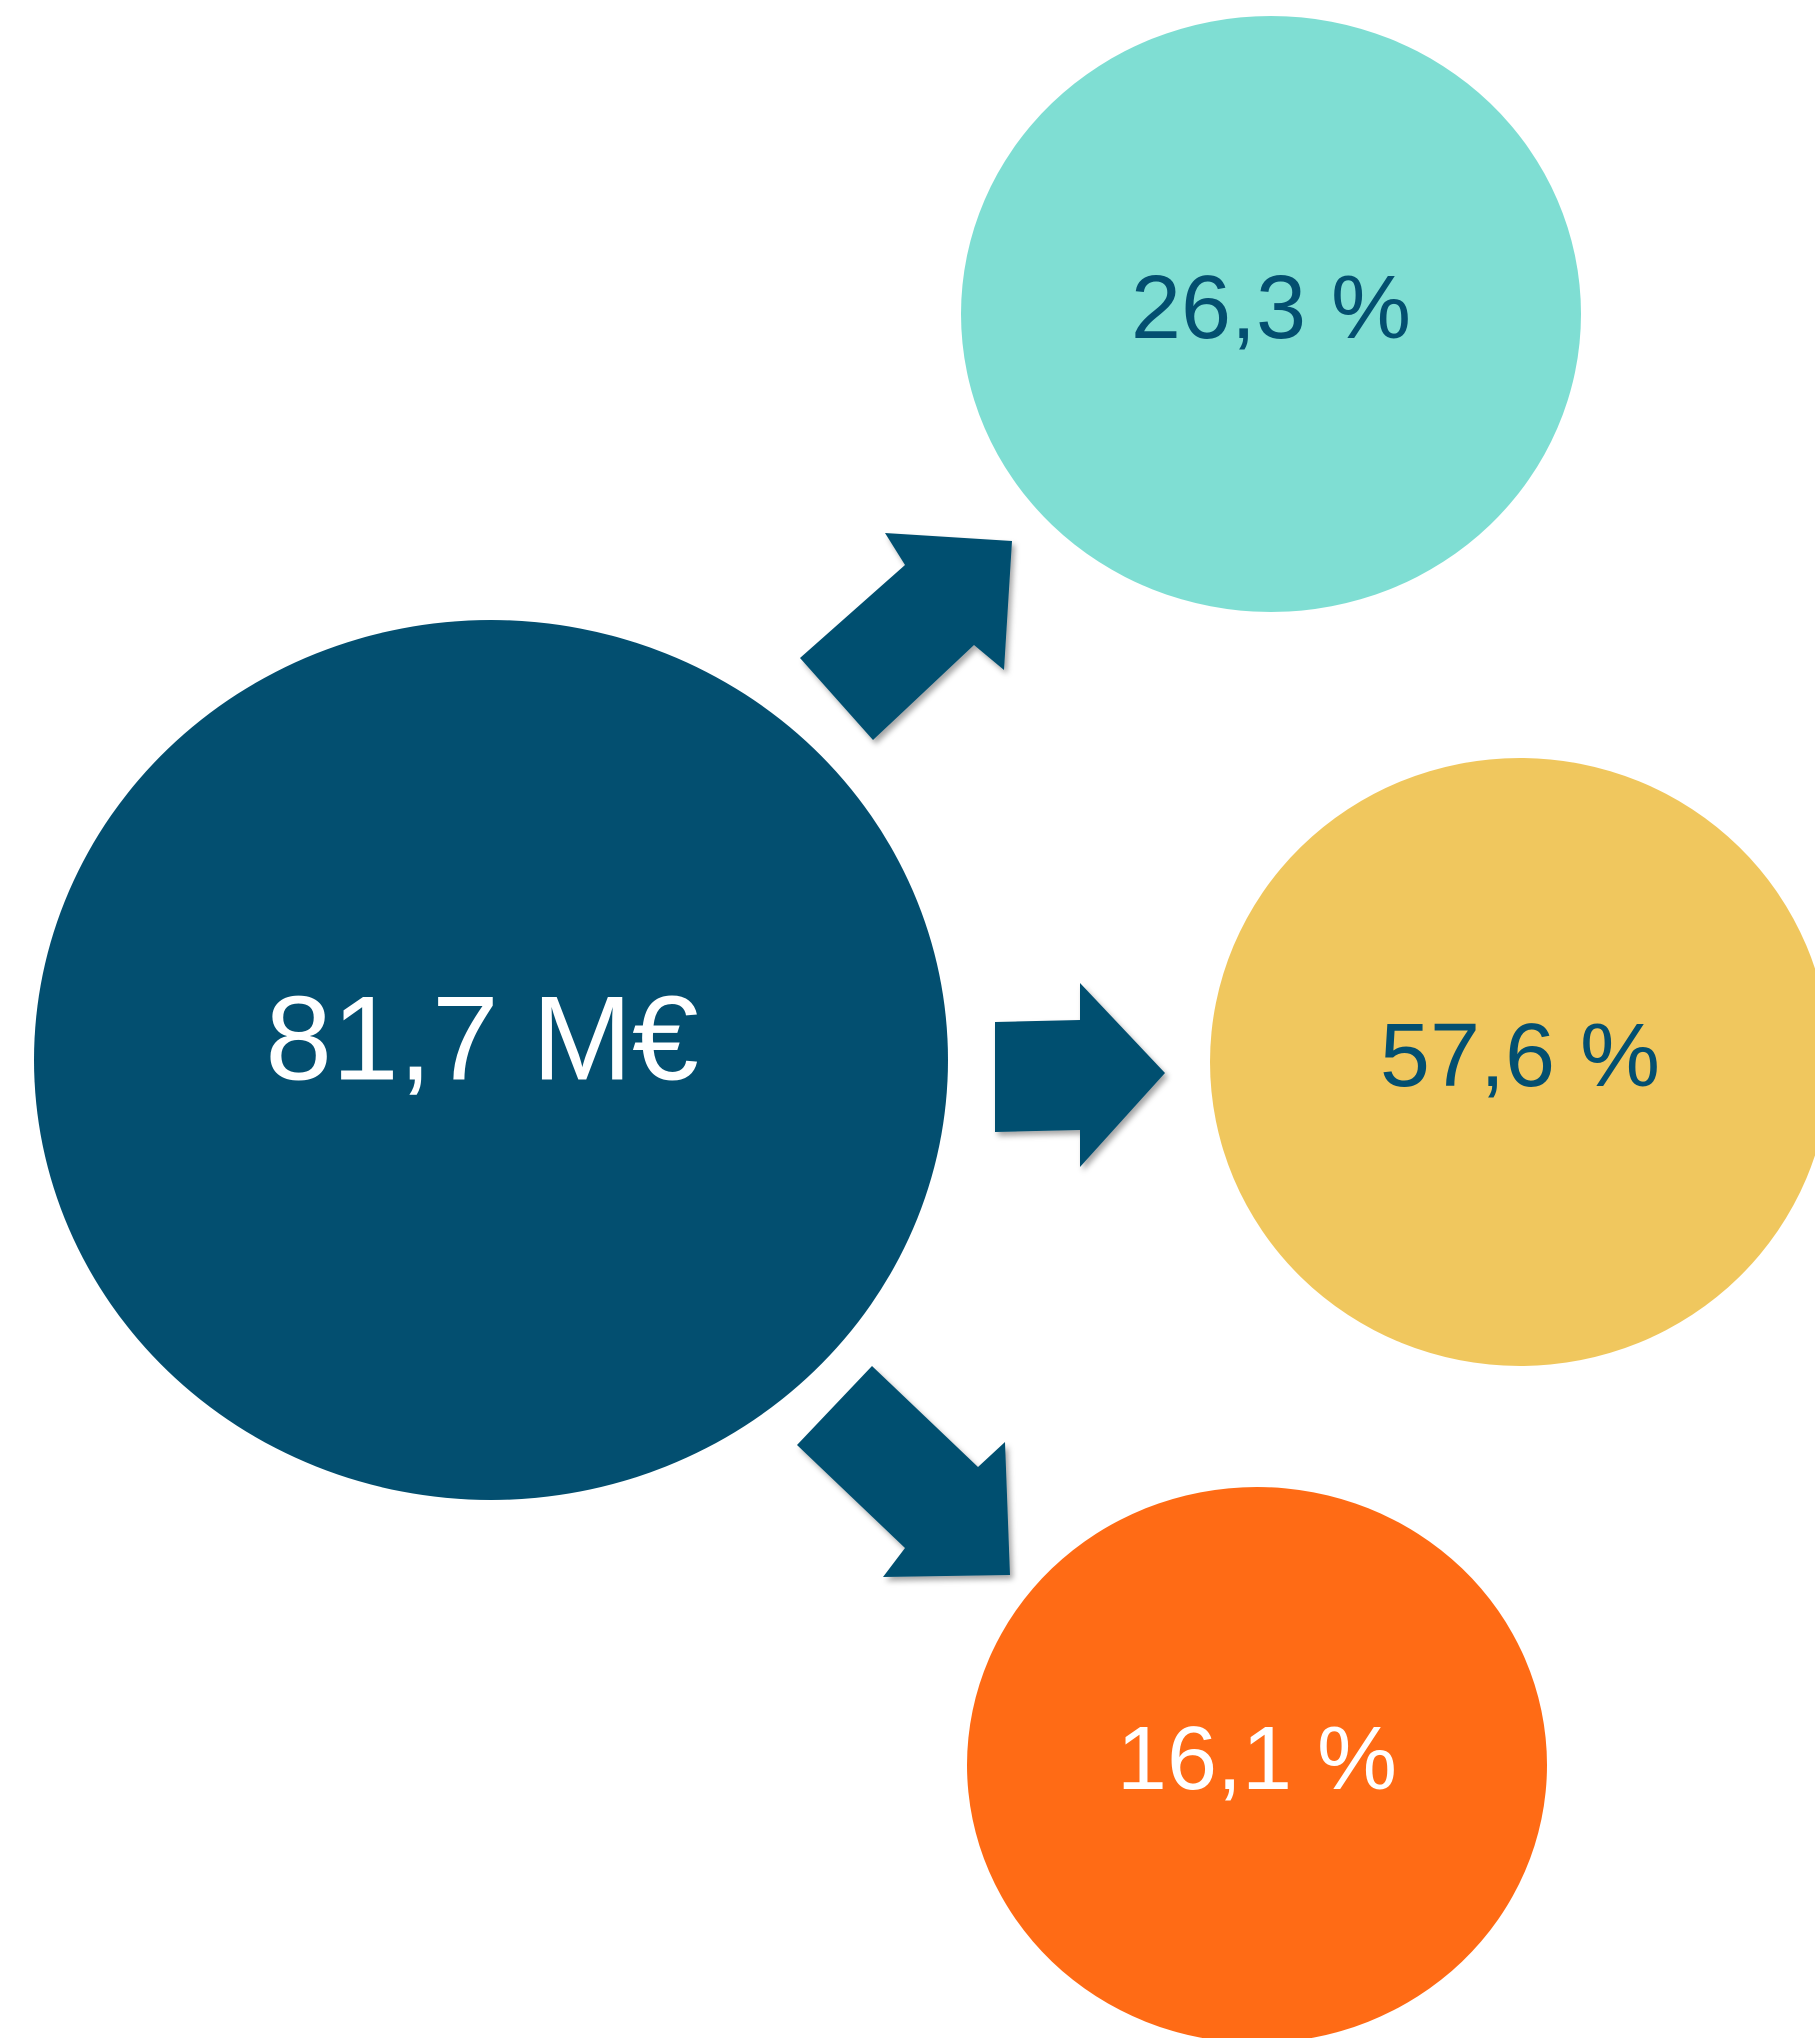  What do you see at coordinates (482, 1039) in the screenshot?
I see `source-value: 81,7 M€` at bounding box center [482, 1039].